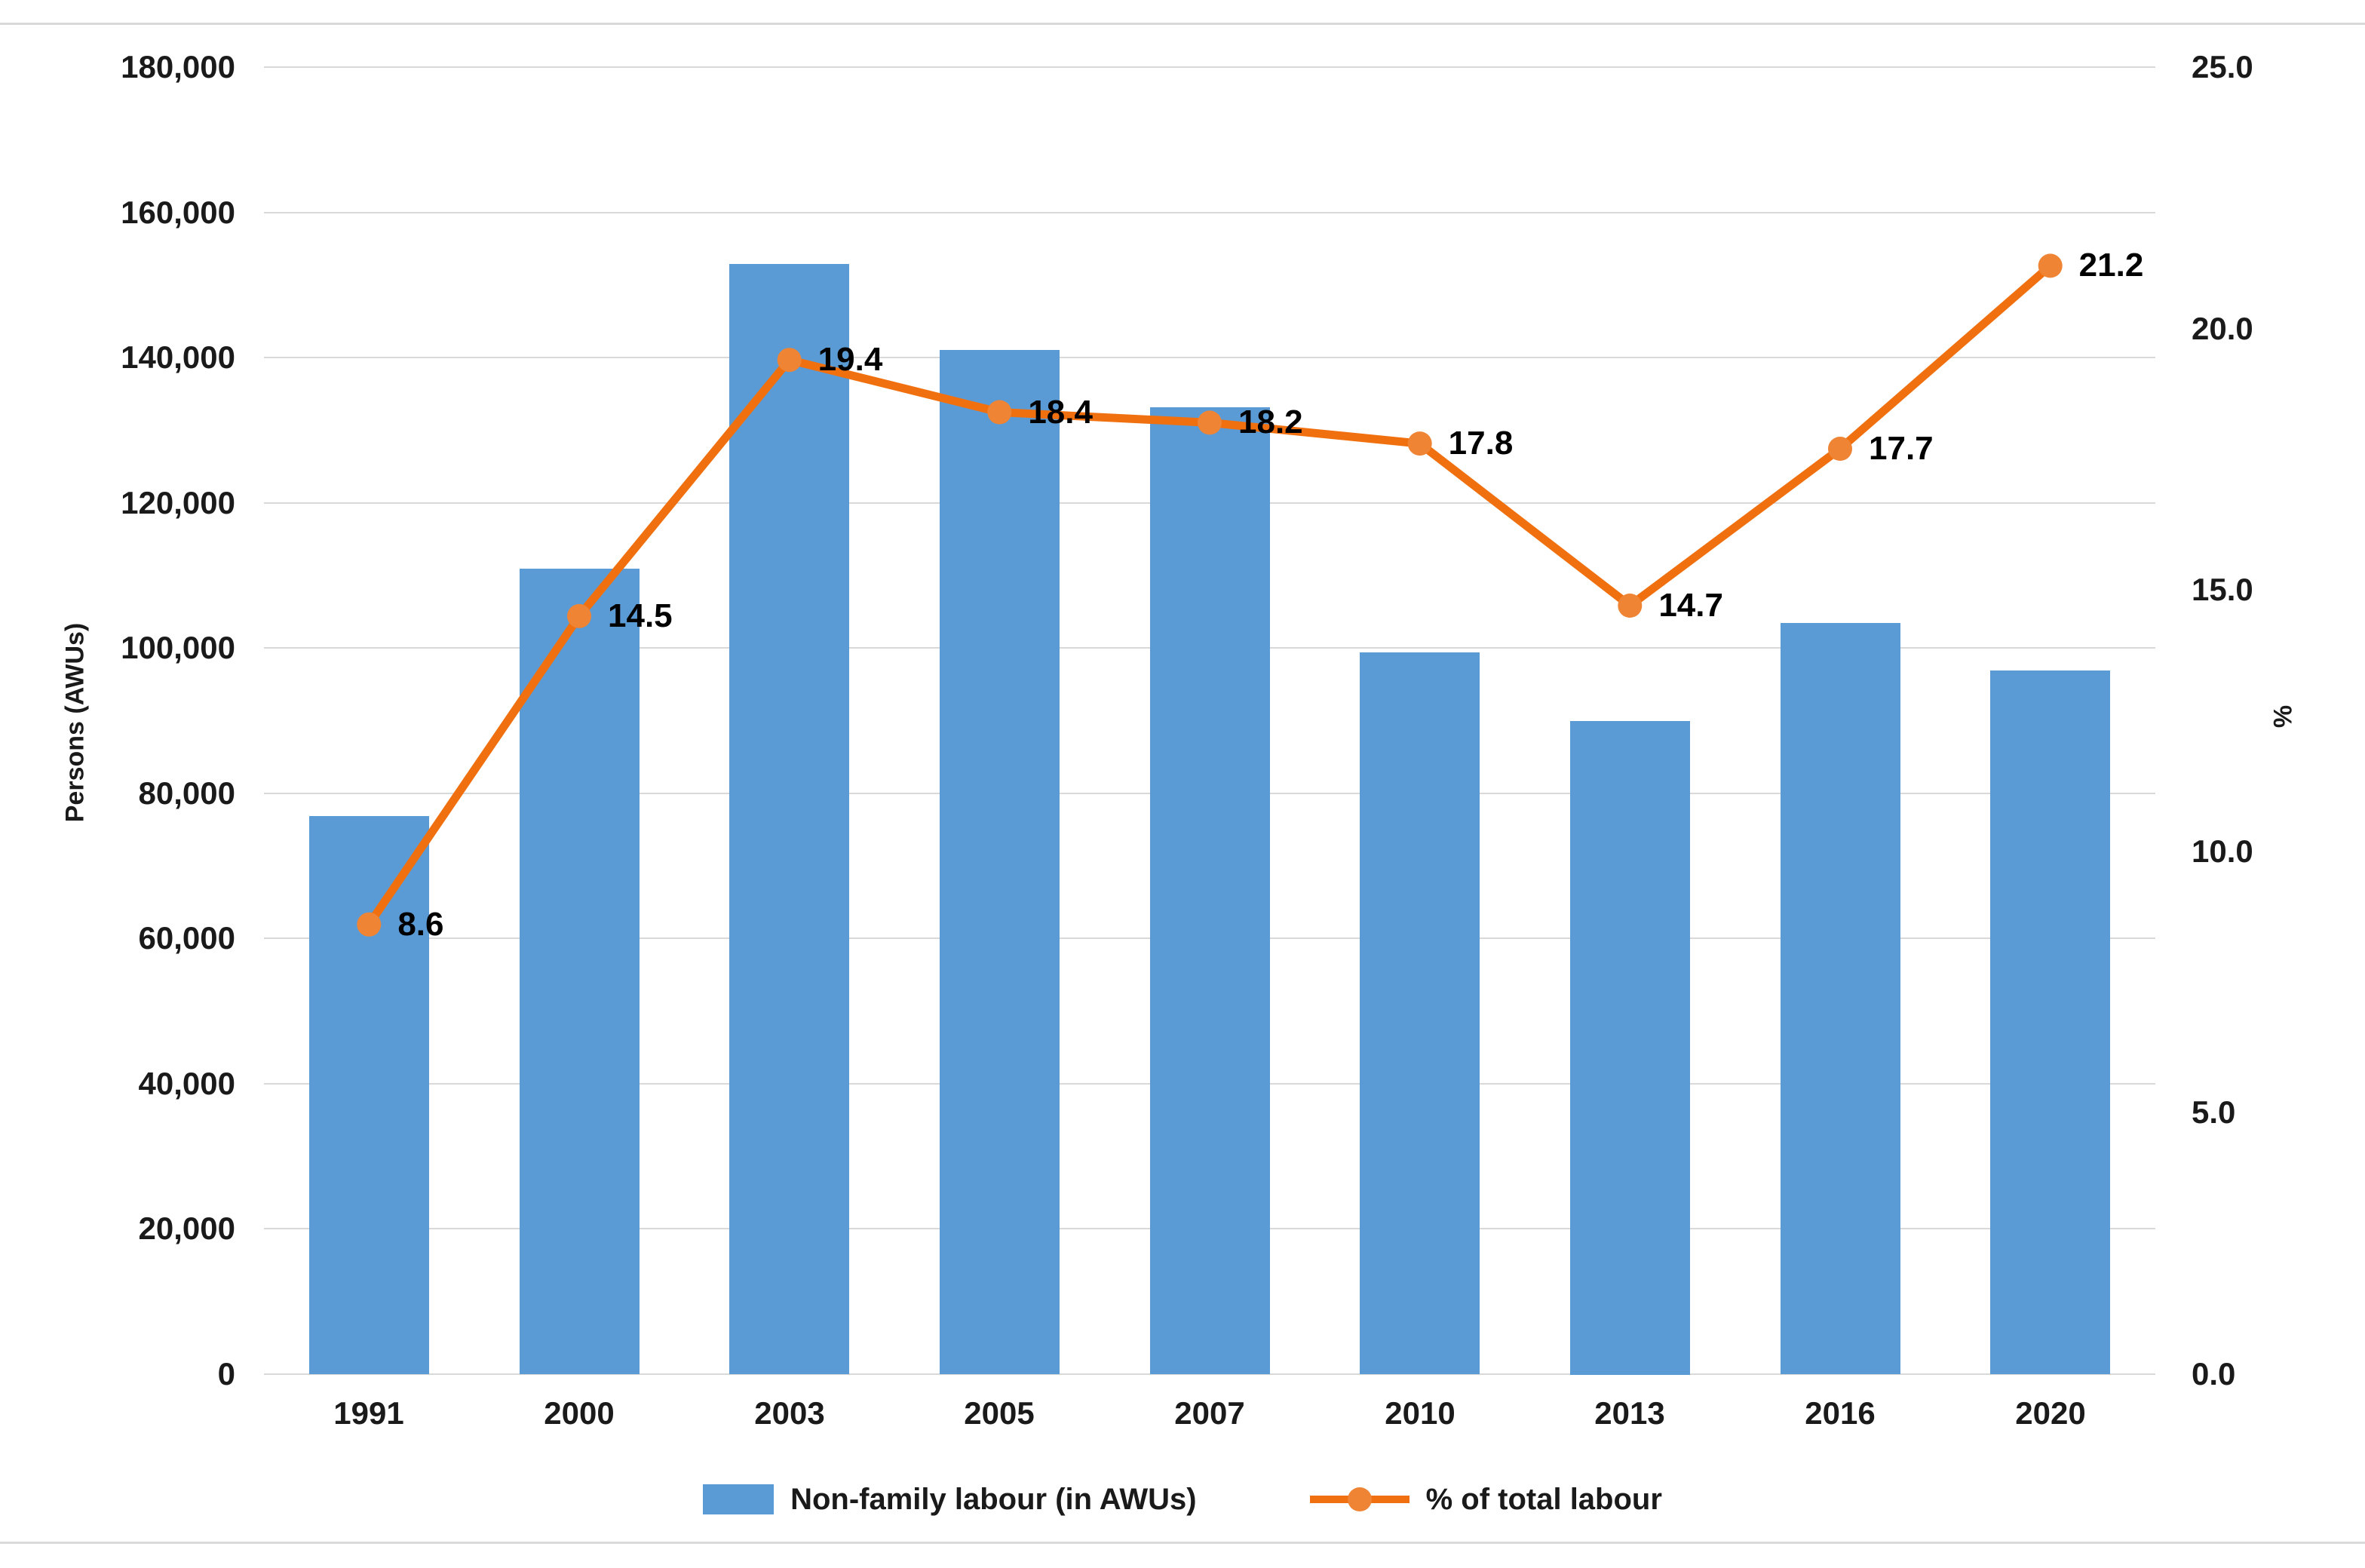 This screenshot has height=1568, width=2365. I want to click on left-axis-tick-label: 100,000, so click(178, 648).